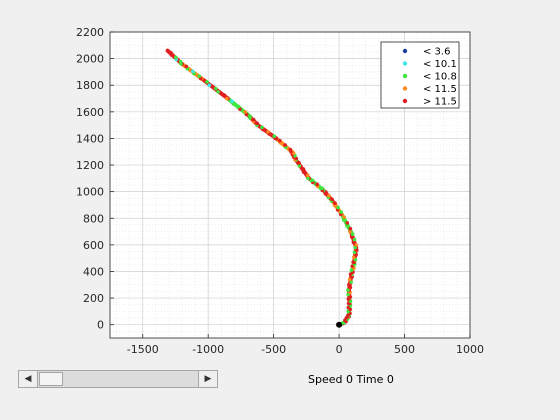  Describe the element at coordinates (143, 349) in the screenshot. I see `x-tick-label: -1500` at that location.